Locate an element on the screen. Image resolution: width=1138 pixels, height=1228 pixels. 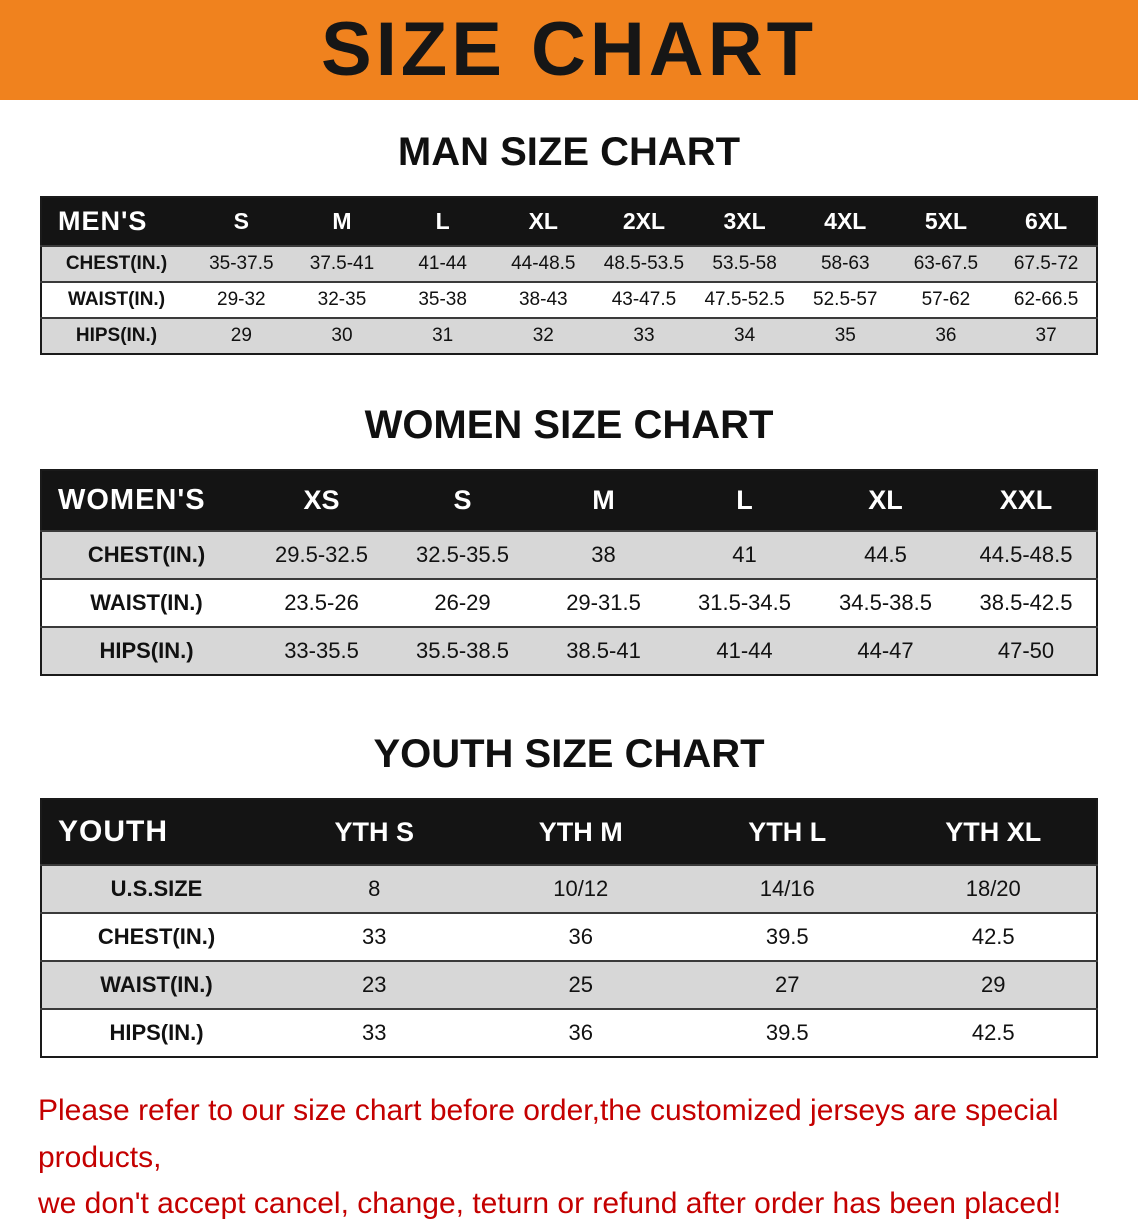
group-label: WOMEN'S is located at coordinates (146, 500).